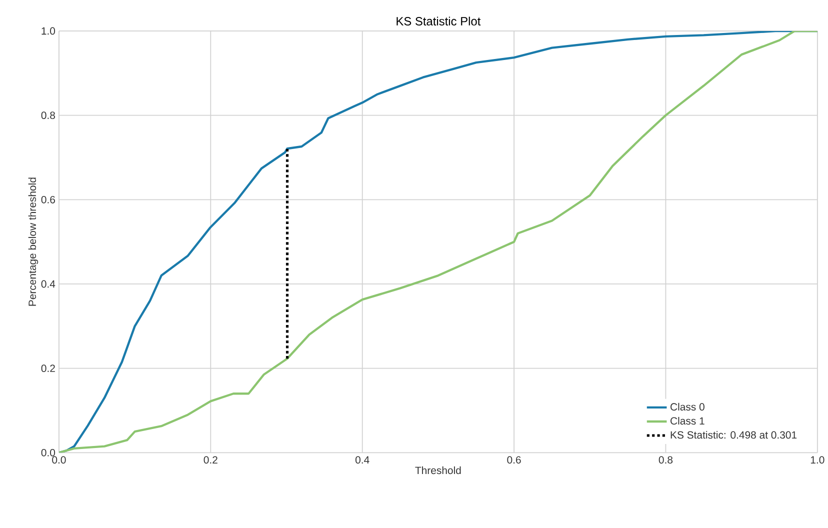  What do you see at coordinates (438, 21) in the screenshot?
I see `chart-title: KS Statistic Plot` at bounding box center [438, 21].